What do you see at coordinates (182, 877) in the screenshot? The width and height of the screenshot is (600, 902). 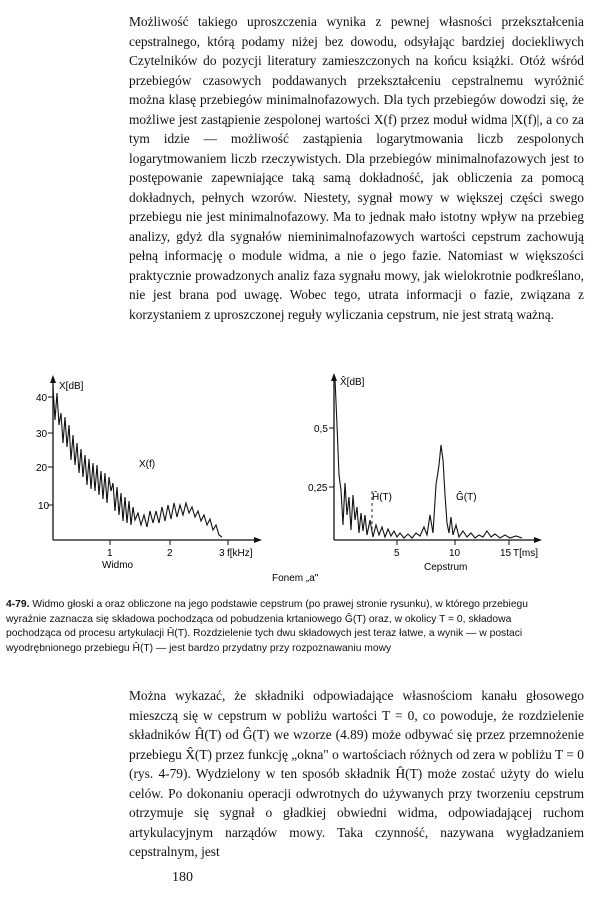 I see `page-number: 180` at bounding box center [182, 877].